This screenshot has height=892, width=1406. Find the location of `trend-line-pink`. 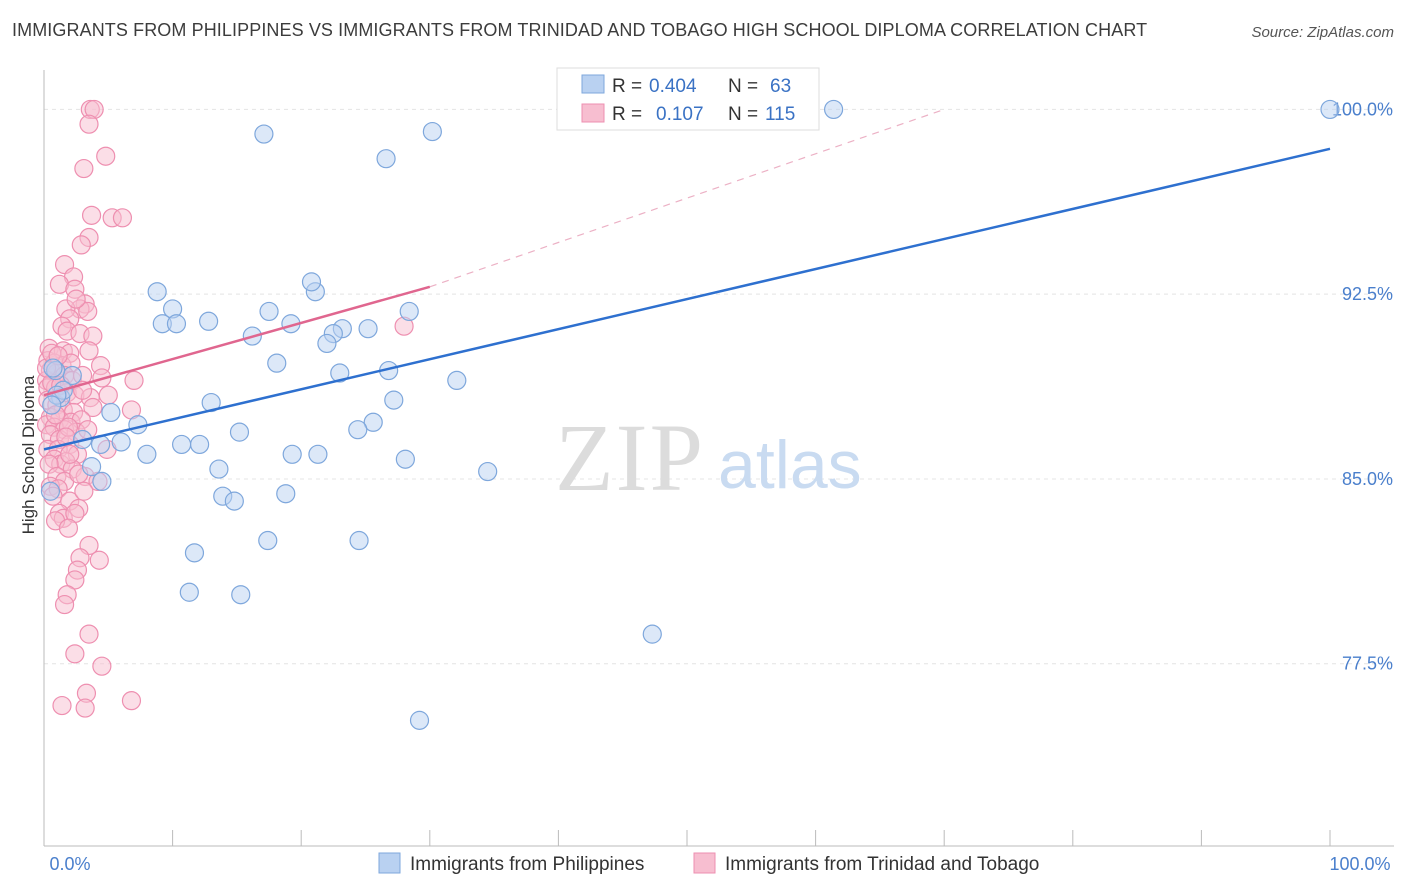

trend-line-pink is located at coordinates (237, 341).